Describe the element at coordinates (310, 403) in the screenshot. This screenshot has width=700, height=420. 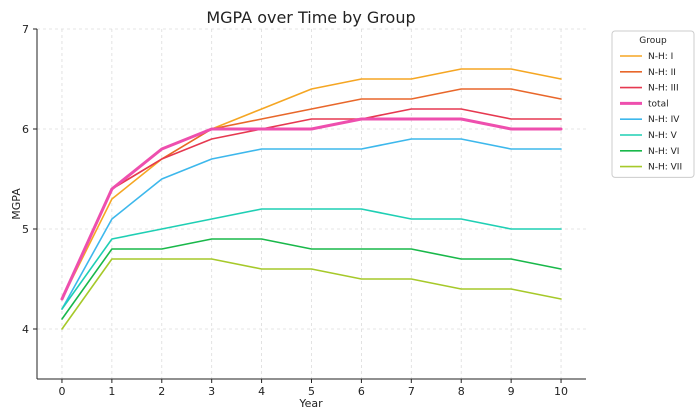
I see `x-axis-label: Year` at that location.